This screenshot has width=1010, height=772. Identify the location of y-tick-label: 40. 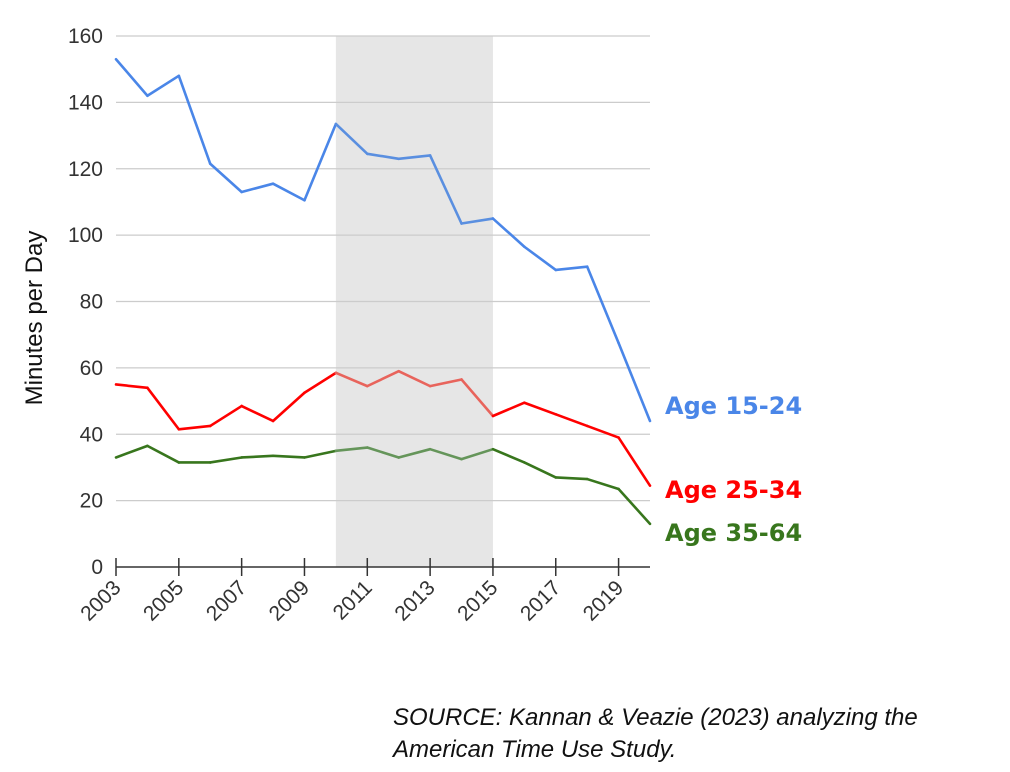
(91, 434).